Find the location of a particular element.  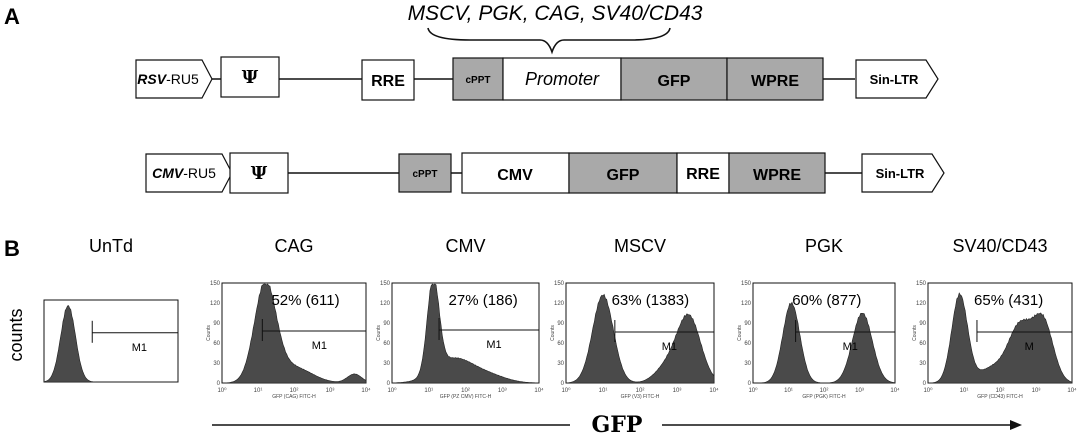

ltr-3prime-box is located at coordinates (897, 79).